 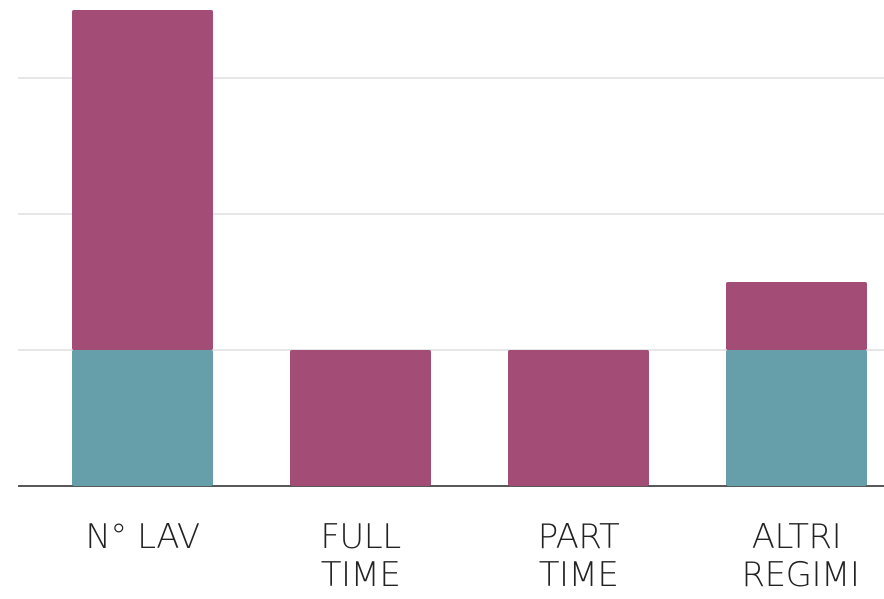 I want to click on x-tick-label: FULL TIME, so click(x=360, y=556).